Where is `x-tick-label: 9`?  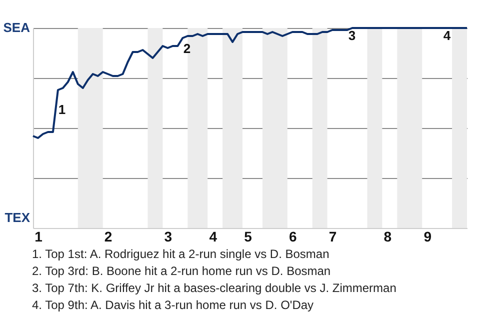
x-tick-label: 9 is located at coordinates (428, 236).